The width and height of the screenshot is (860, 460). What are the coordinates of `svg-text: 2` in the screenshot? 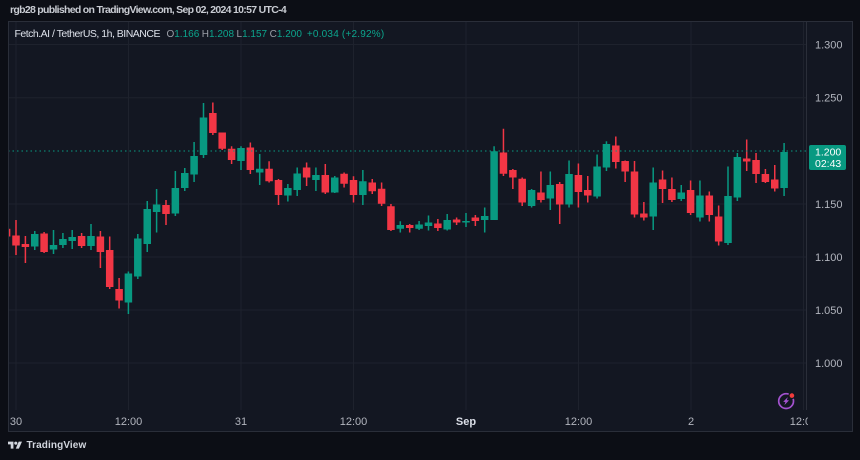 It's located at (691, 422).